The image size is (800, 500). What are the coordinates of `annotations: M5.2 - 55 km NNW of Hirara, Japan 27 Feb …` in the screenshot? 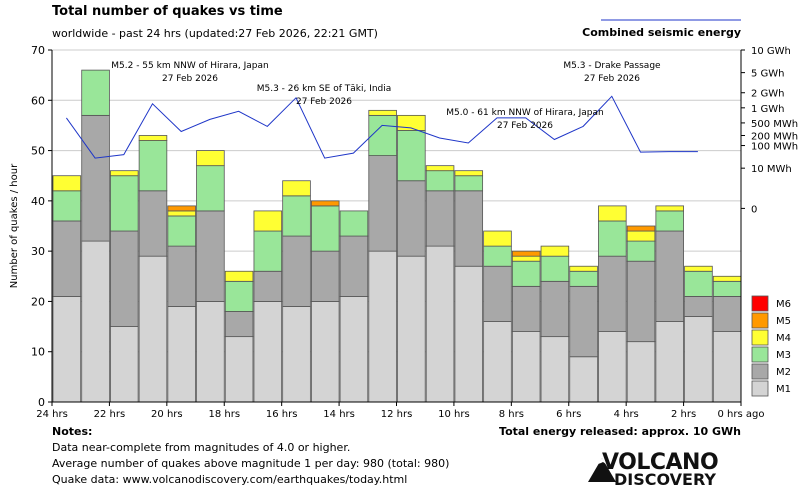 It's located at (386, 96).